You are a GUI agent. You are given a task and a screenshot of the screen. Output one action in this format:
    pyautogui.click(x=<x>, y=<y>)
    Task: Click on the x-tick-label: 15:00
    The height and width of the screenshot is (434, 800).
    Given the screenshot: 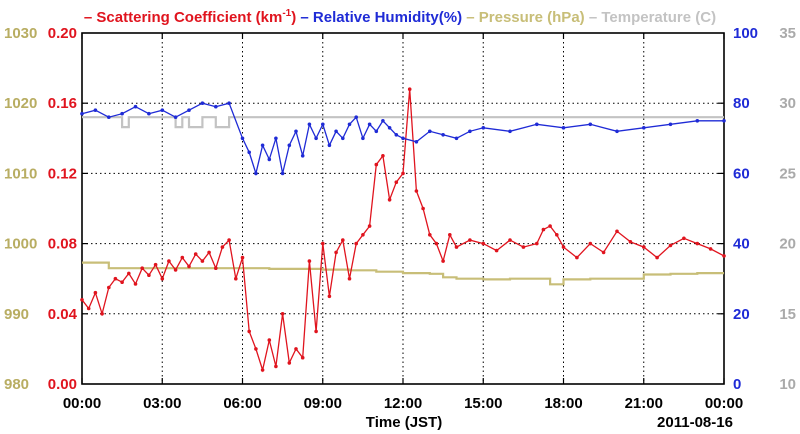 What is the action you would take?
    pyautogui.click(x=483, y=403)
    